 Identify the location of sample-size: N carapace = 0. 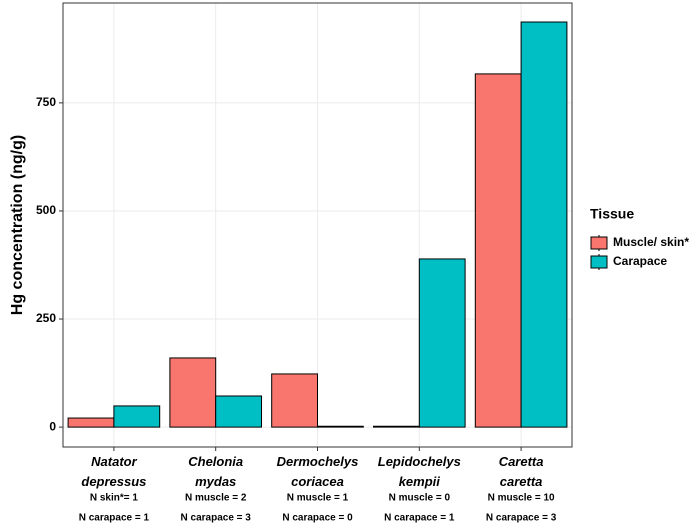
(317, 518).